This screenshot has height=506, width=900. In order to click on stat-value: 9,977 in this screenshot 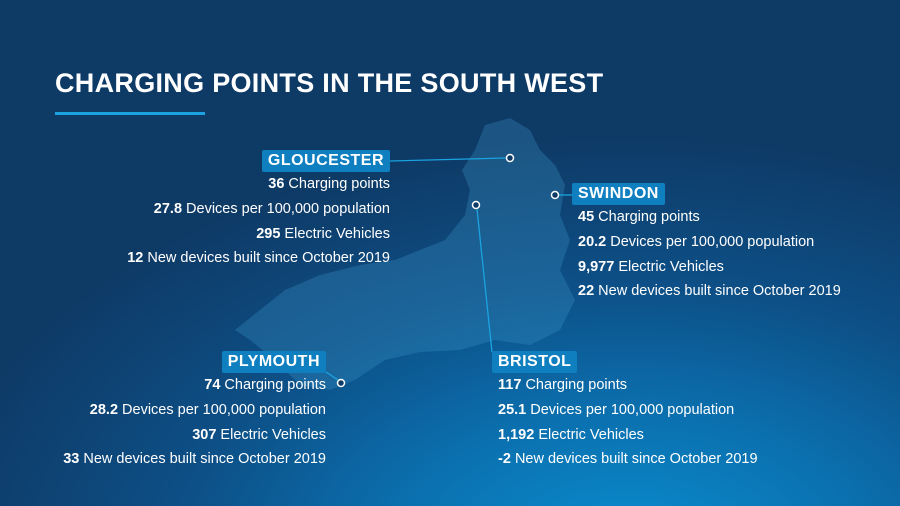, I will do `click(596, 266)`.